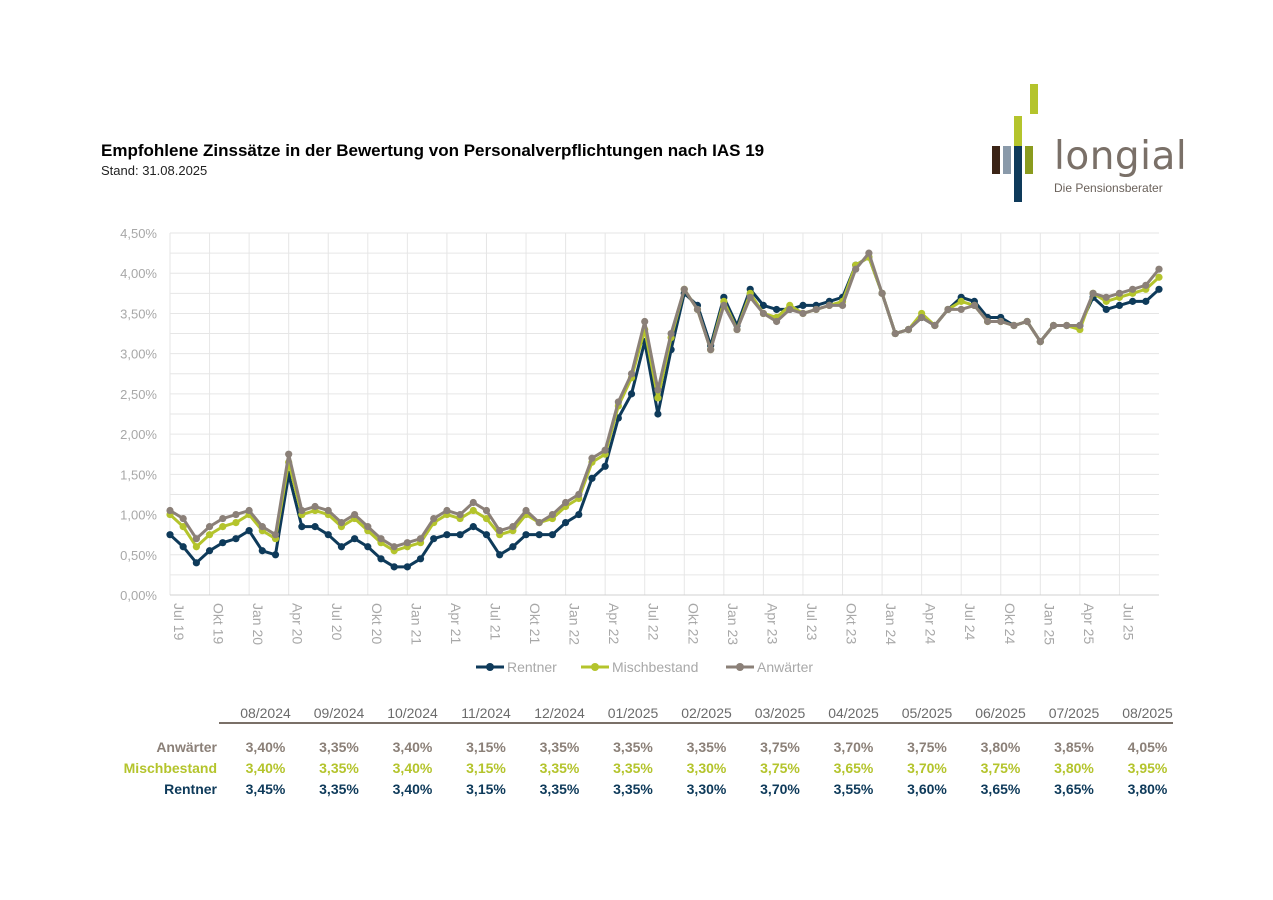 This screenshot has height=900, width=1273. I want to click on y-tick-label: 0,50%, so click(138, 555).